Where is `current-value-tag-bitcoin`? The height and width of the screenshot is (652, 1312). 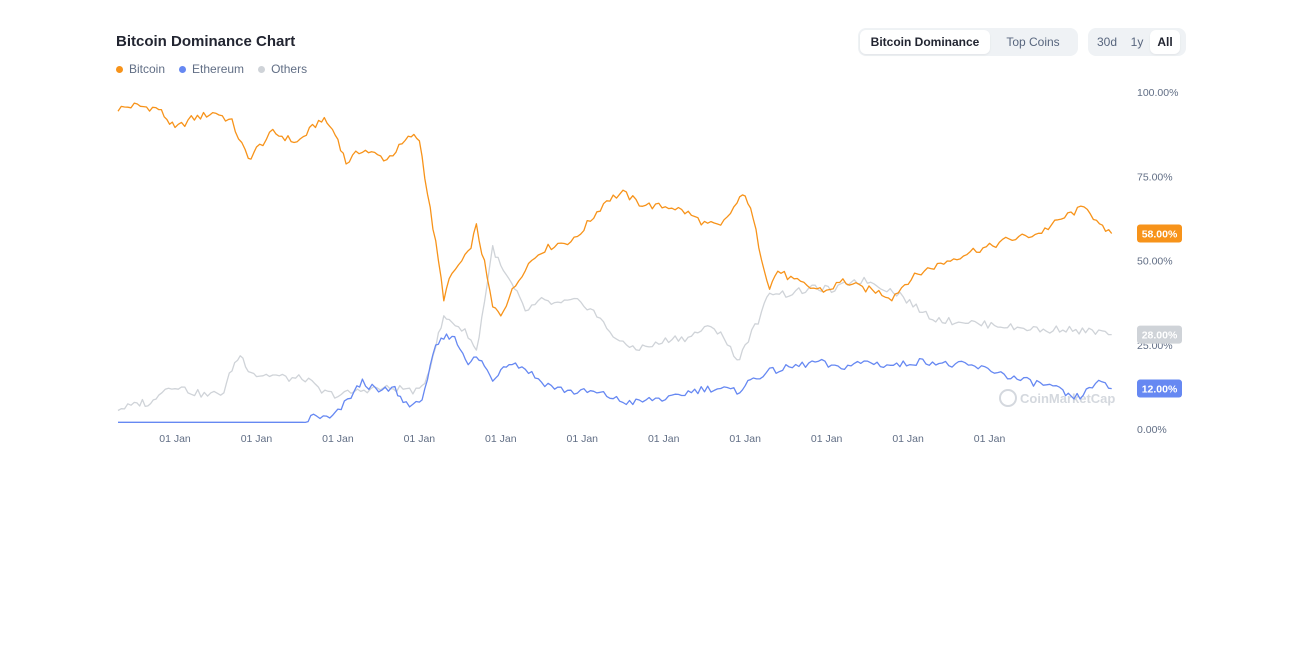
current-value-tag-bitcoin is located at coordinates (1159, 233).